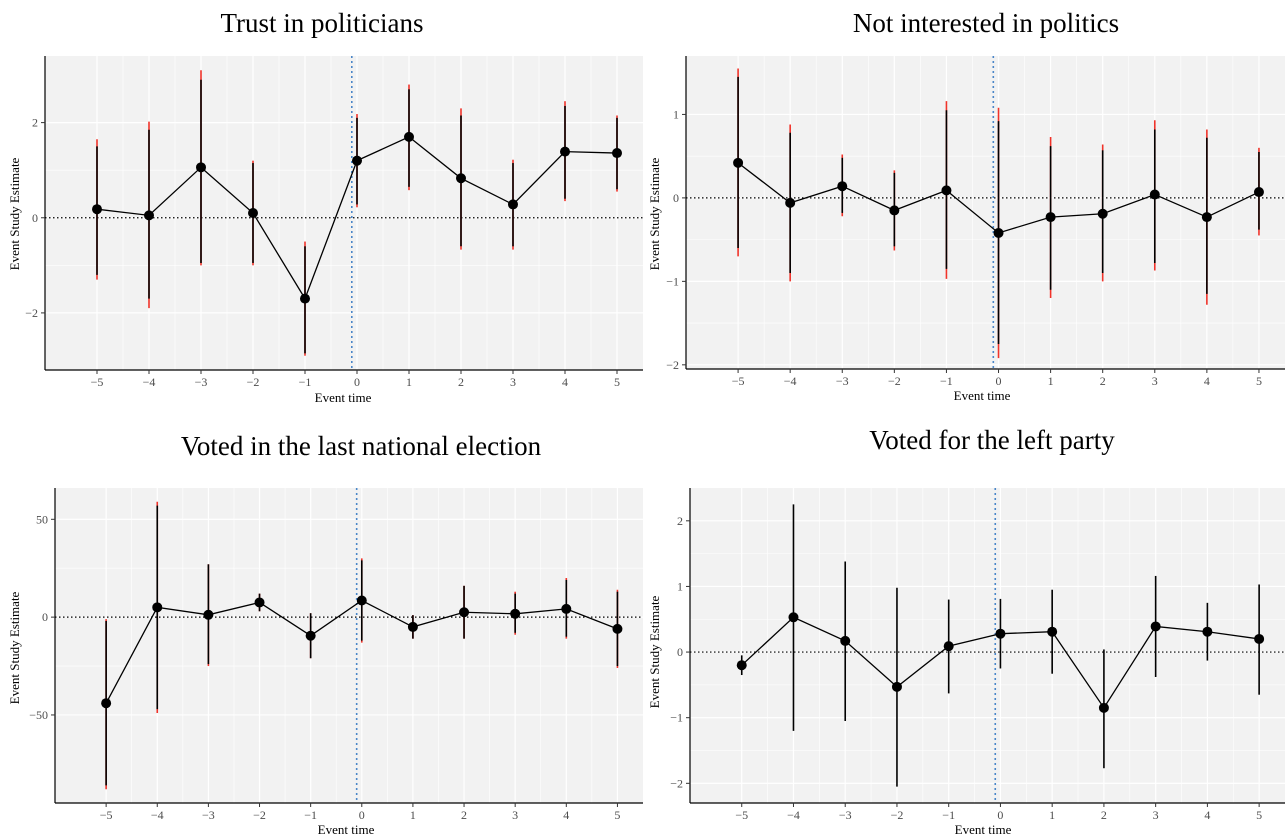  Describe the element at coordinates (992, 440) in the screenshot. I see `panel-title: Voted for the left party` at that location.